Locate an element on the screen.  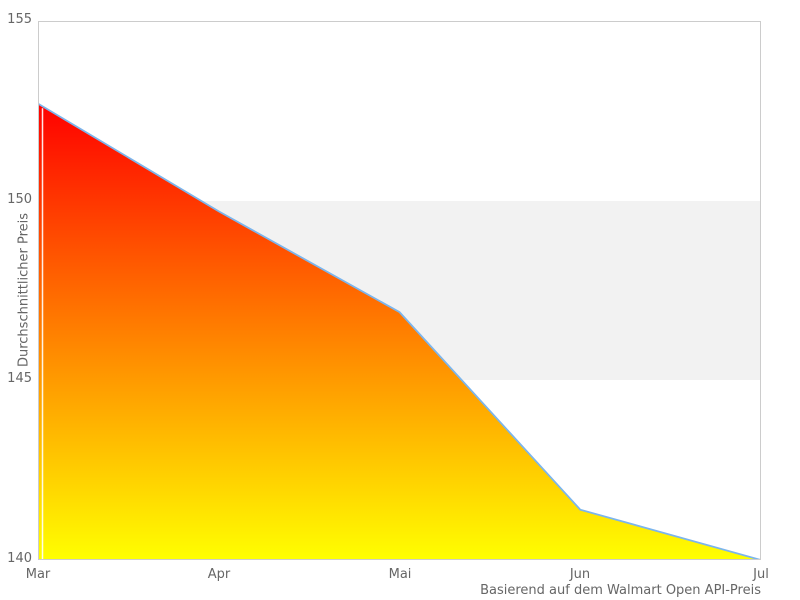
x-tick-label: Mar is located at coordinates (38, 574).